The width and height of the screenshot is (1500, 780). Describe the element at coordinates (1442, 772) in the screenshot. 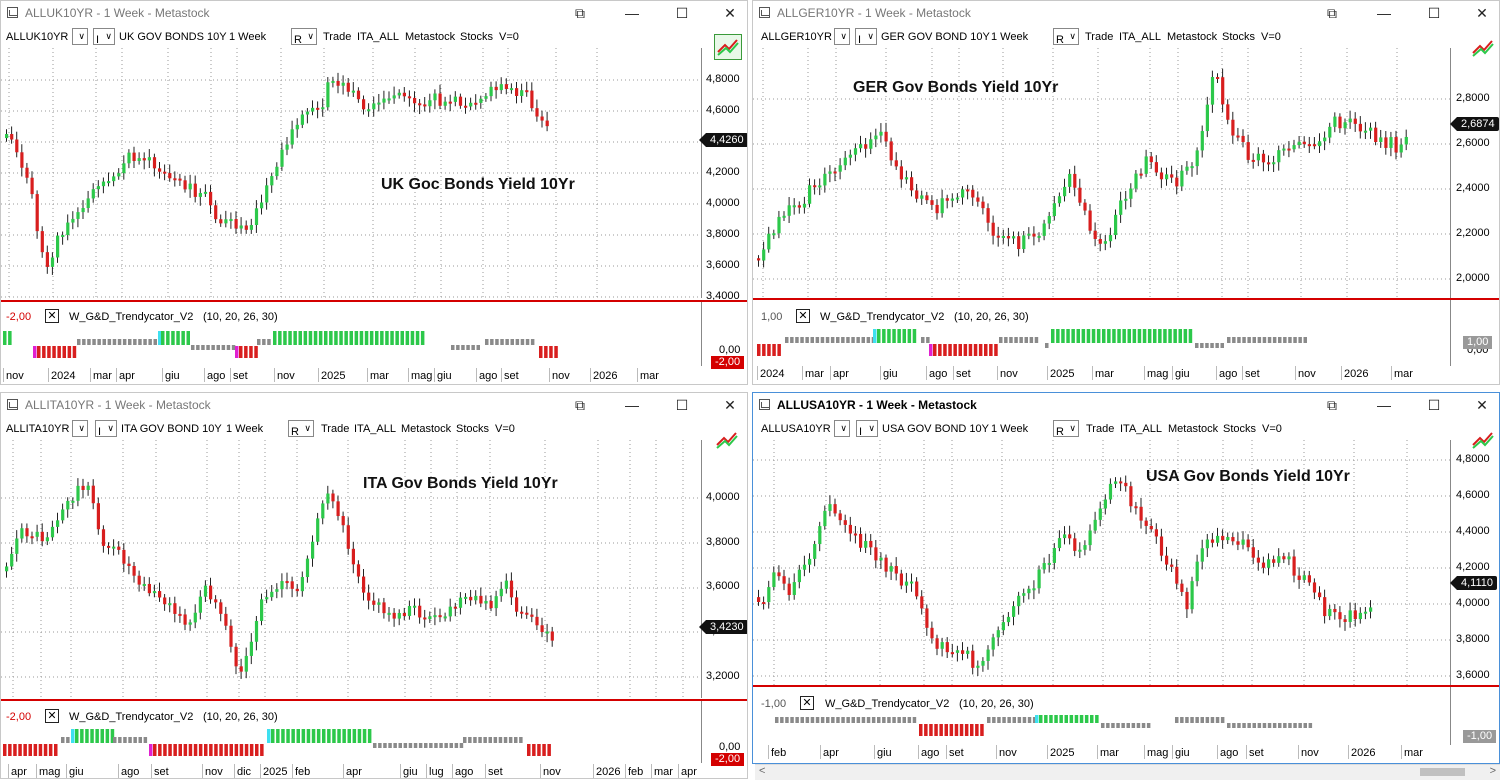

I see `scrollbar-thumb` at that location.